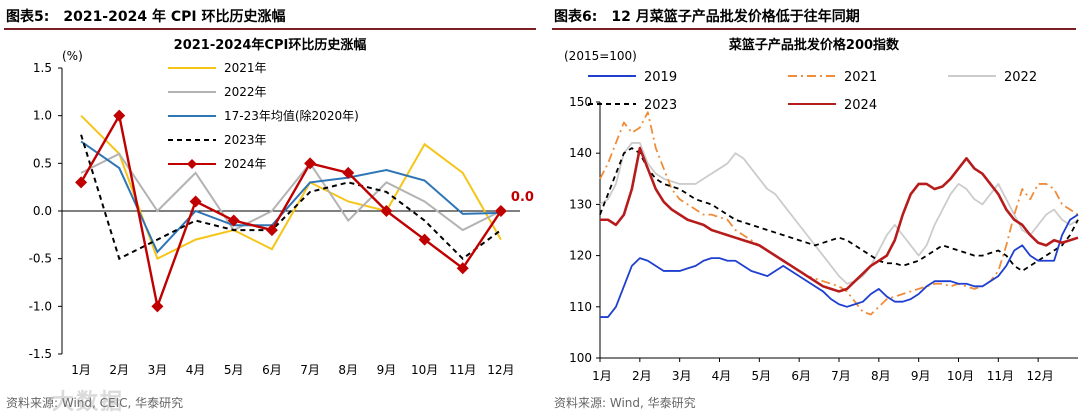 Image resolution: width=1080 pixels, height=417 pixels. What do you see at coordinates (660, 77) in the screenshot?
I see `legend-label: 2019` at bounding box center [660, 77].